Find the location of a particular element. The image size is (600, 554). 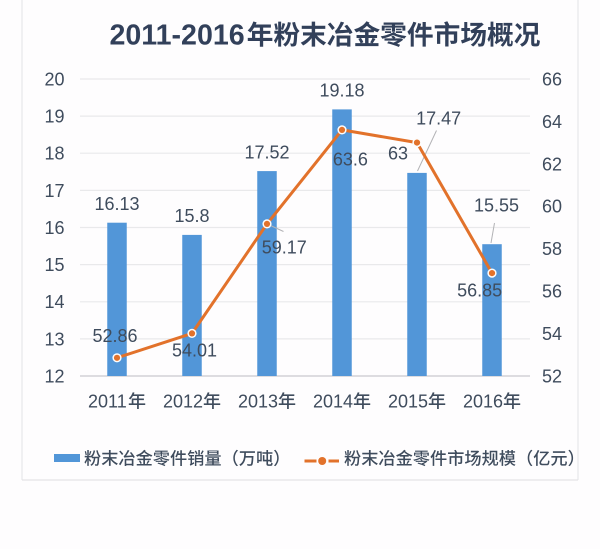

svg-text: 13 is located at coordinates (54, 339).